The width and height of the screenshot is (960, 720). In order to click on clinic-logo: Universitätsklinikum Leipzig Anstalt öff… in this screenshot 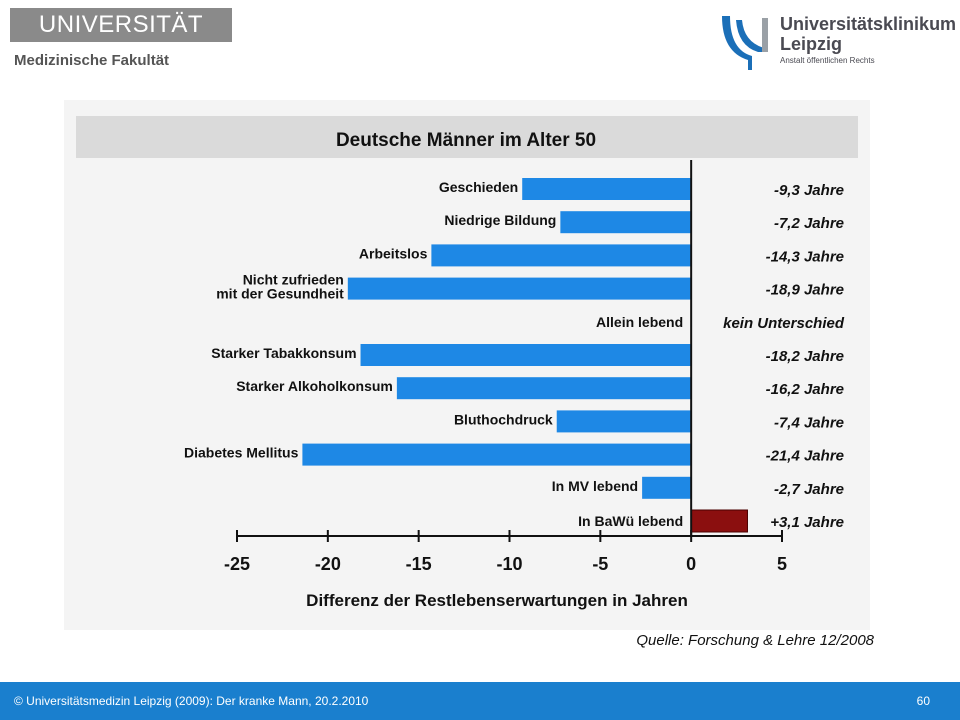, I will do `click(838, 40)`.